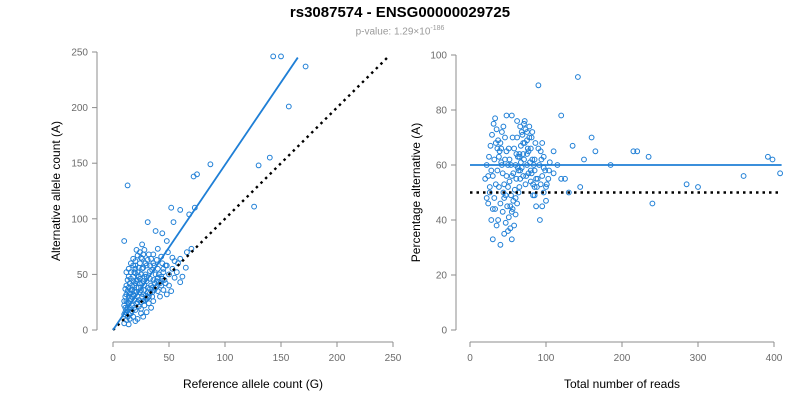  What do you see at coordinates (546, 358) in the screenshot?
I see `right-x-tick-label: 100` at bounding box center [546, 358].